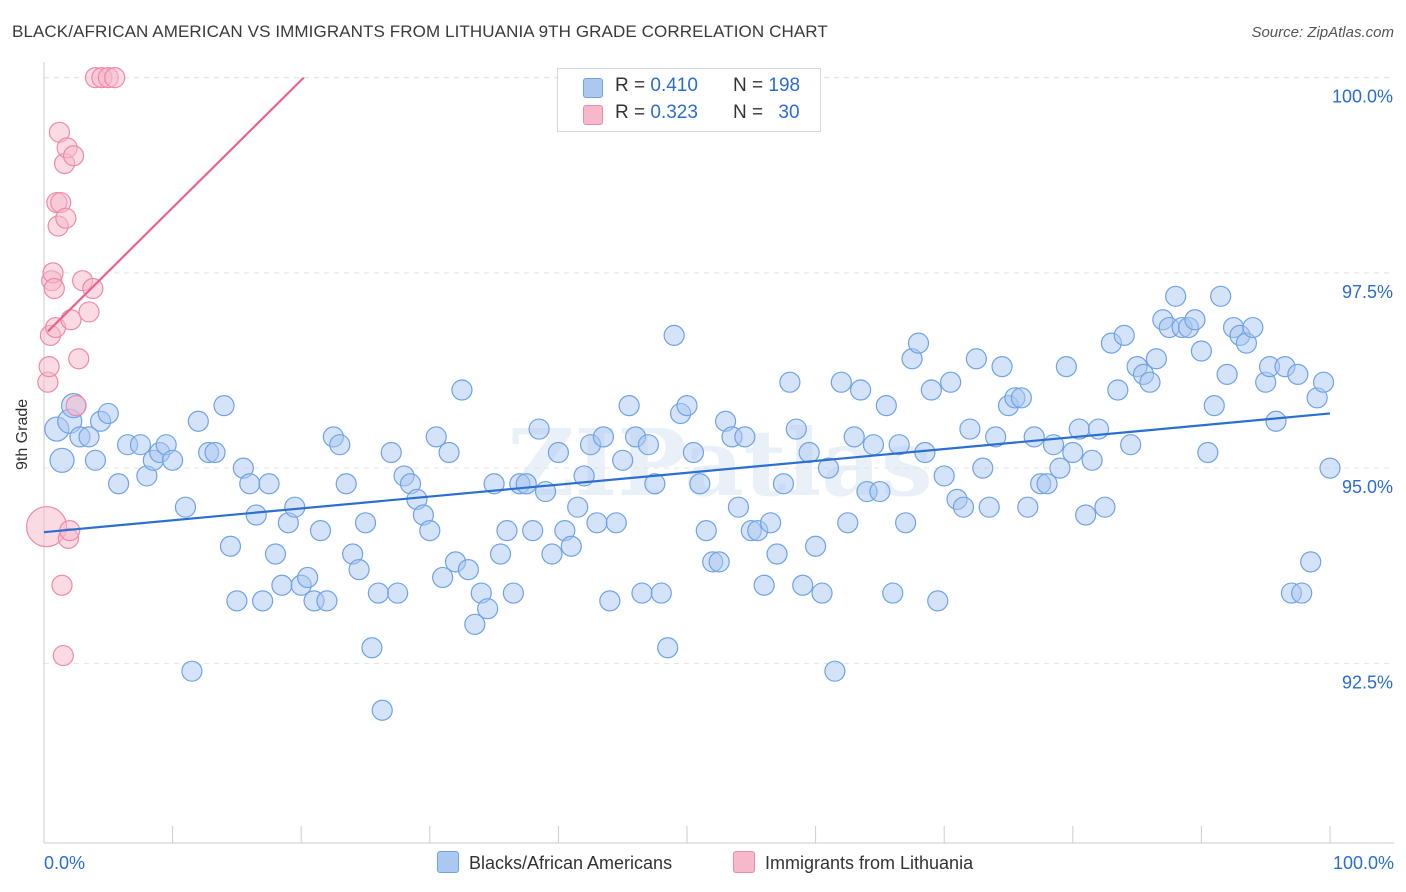 This screenshot has height=892, width=1406. I want to click on chart-source: Source: ZipAtlas.com, so click(1322, 32).